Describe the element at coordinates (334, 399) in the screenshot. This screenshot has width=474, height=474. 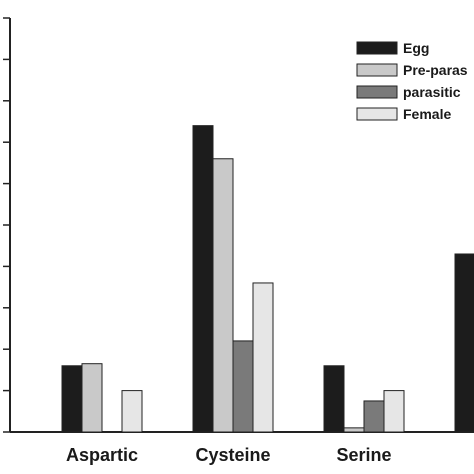
I see `bar-egg-serine` at that location.